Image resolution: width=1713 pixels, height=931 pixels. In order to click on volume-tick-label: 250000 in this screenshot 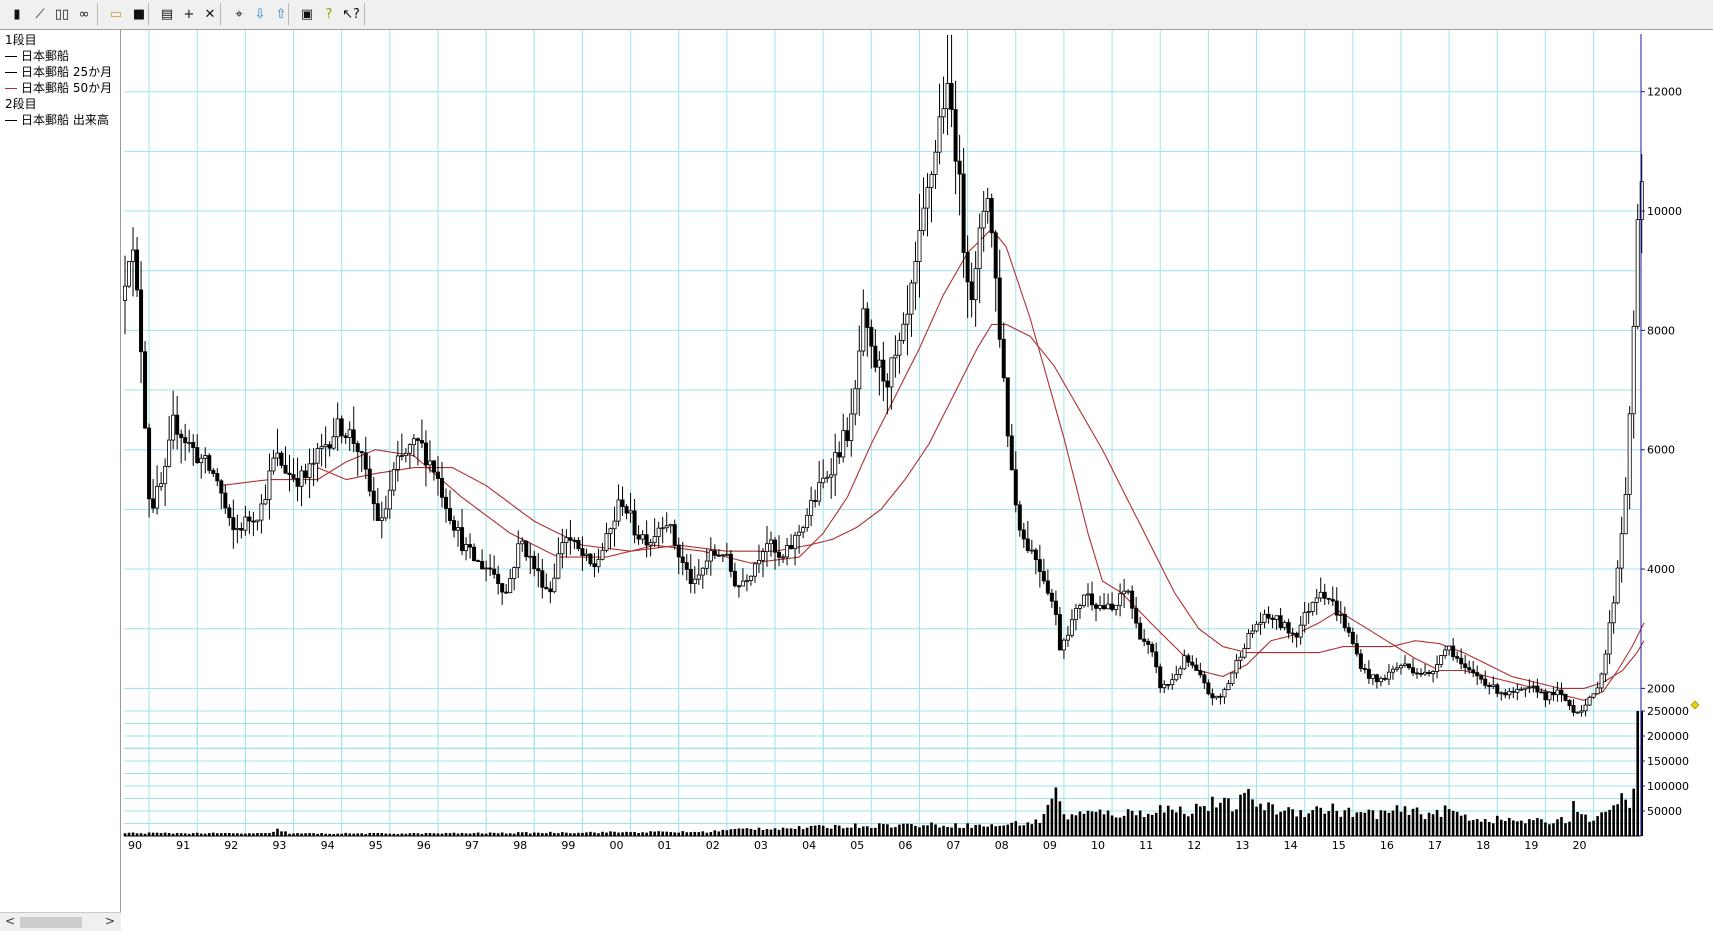, I will do `click(1668, 711)`.